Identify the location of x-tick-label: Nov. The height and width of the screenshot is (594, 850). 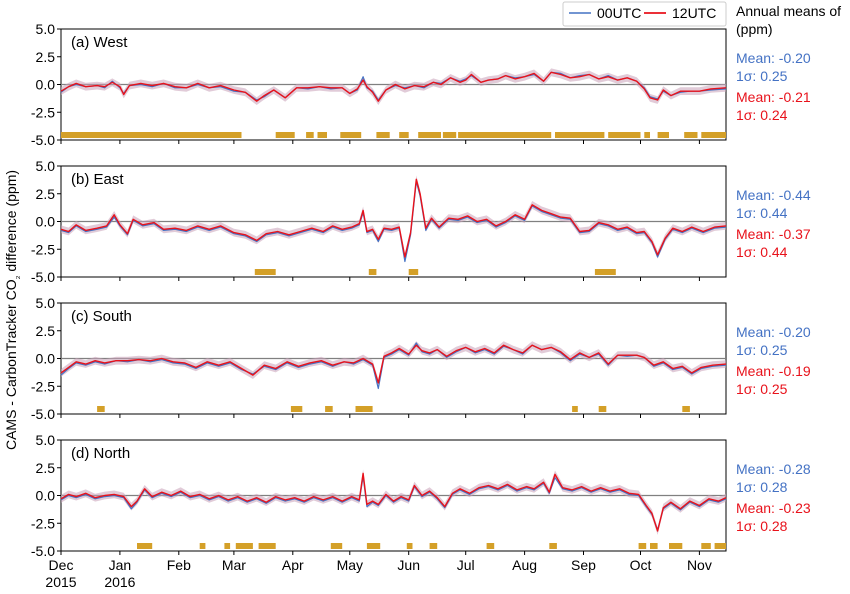
(699, 565).